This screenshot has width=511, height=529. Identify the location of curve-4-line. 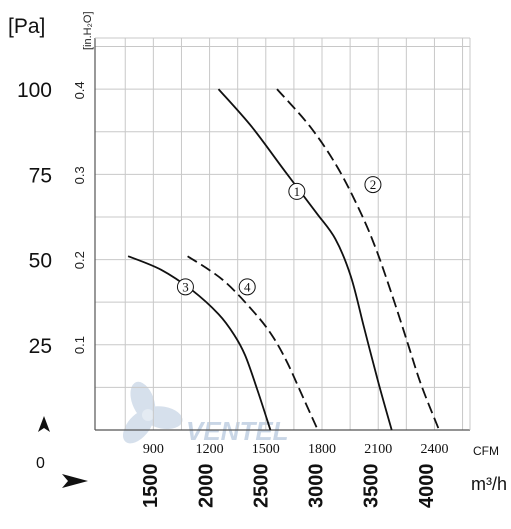
(253, 343).